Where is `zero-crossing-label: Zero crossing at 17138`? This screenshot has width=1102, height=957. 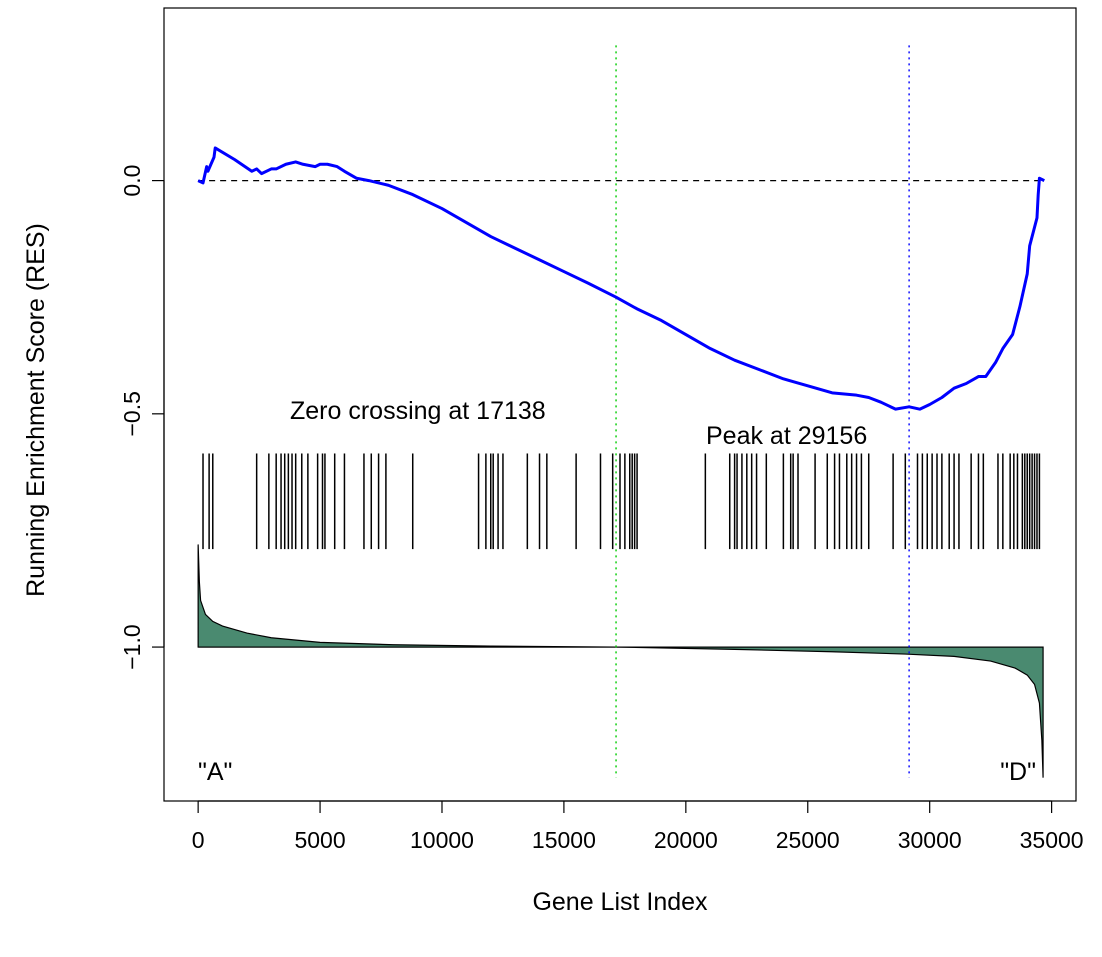
zero-crossing-label: Zero crossing at 17138 is located at coordinates (418, 411).